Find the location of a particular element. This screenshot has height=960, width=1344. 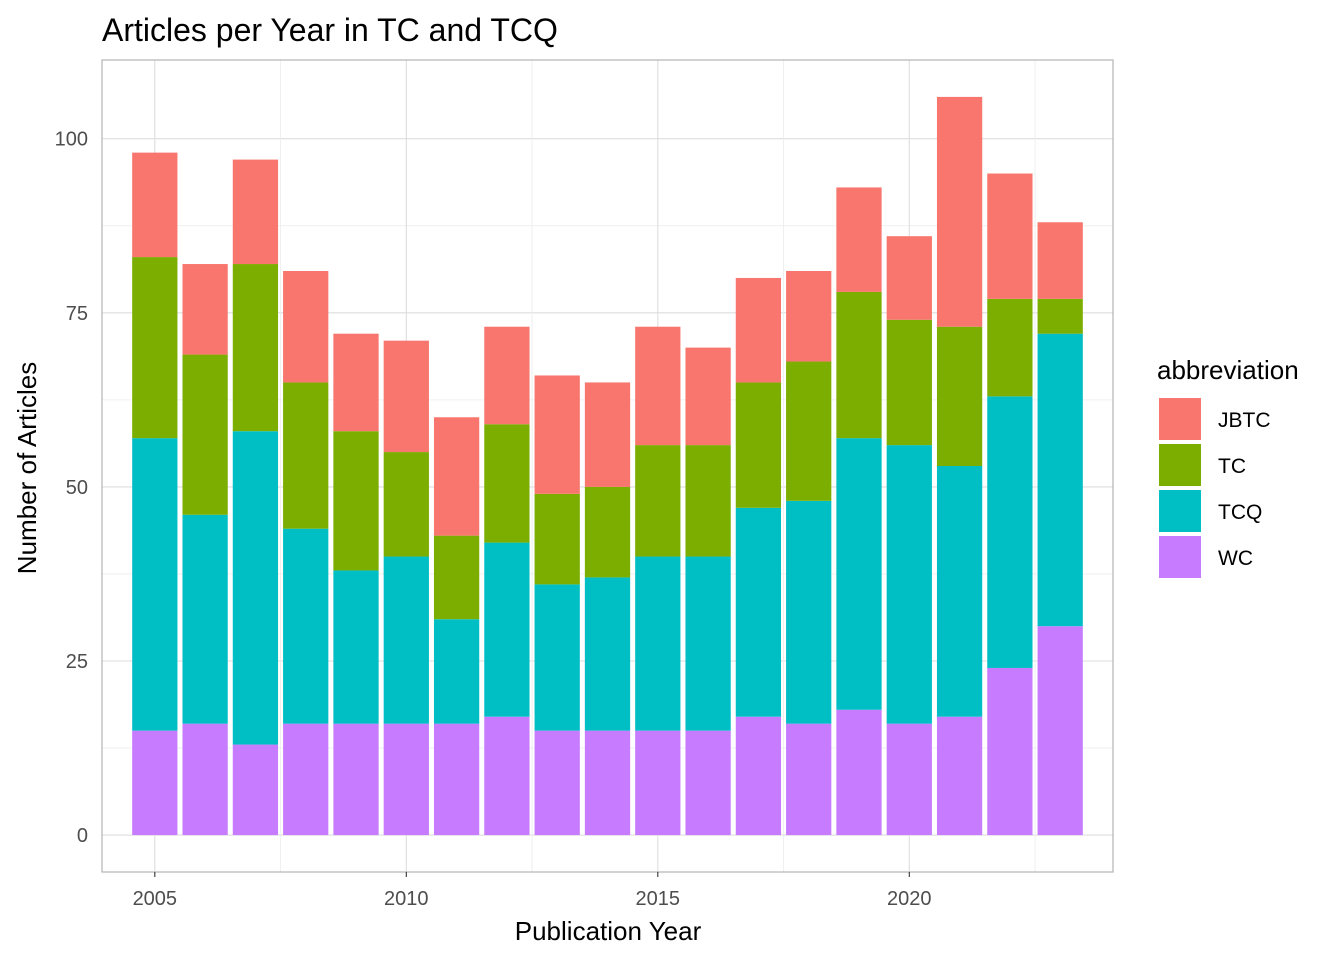

x-tick-label: 2005 is located at coordinates (155, 899).